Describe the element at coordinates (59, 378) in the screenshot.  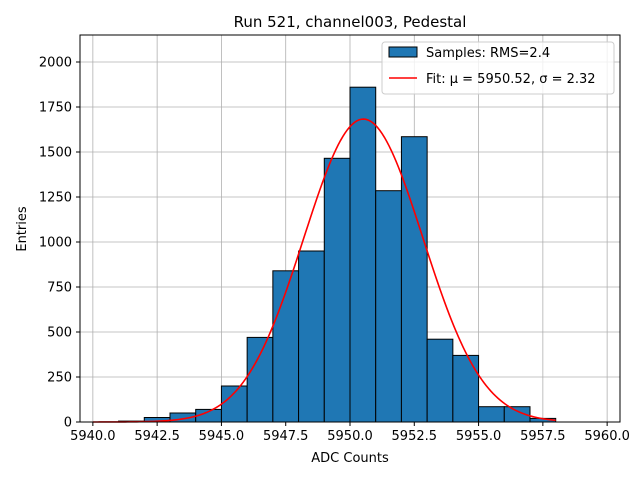
I see `y-tick-label: 250` at that location.